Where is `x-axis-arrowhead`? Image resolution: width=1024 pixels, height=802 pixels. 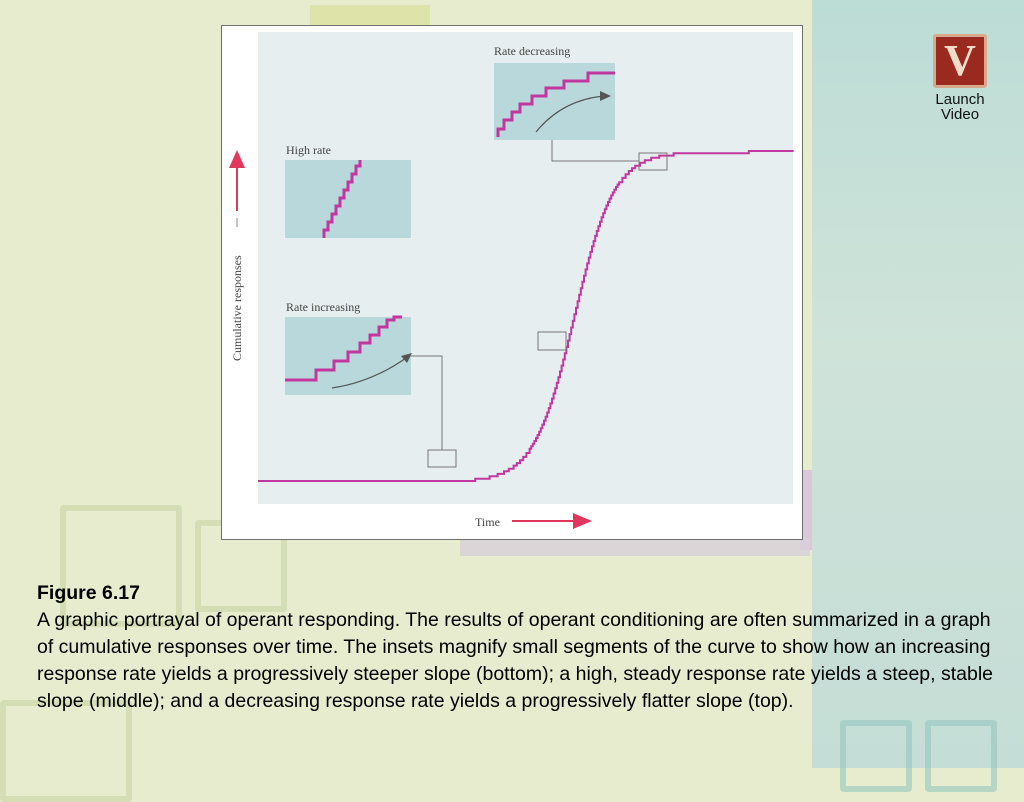
x-axis-arrowhead is located at coordinates (582, 521).